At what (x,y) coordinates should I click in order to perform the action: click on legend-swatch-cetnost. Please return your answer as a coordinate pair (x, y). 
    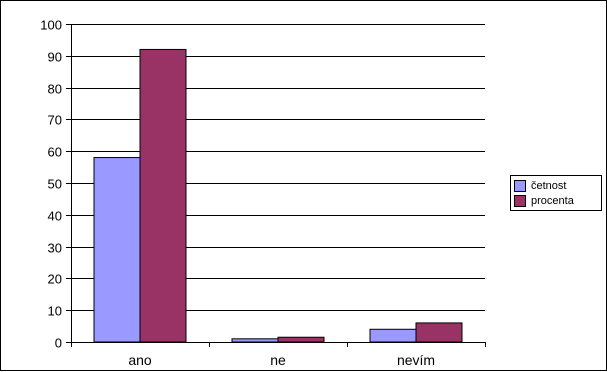
    Looking at the image, I should click on (520, 185).